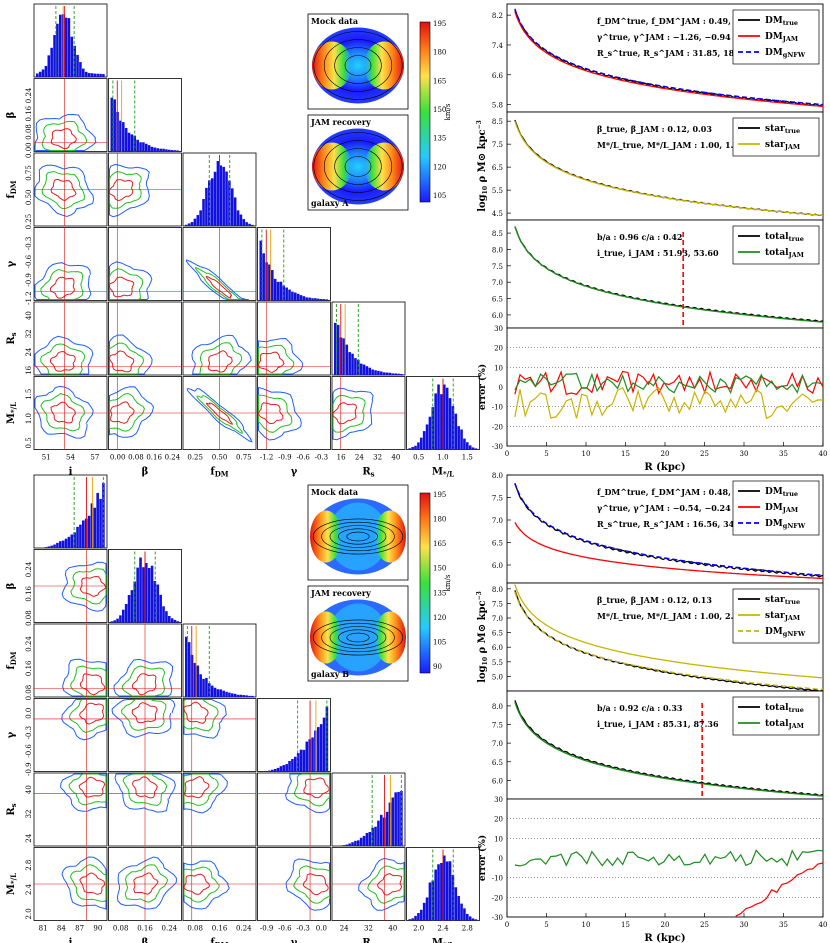 The width and height of the screenshot is (830, 943). I want to click on legend-label: totalJAM, so click(784, 253).